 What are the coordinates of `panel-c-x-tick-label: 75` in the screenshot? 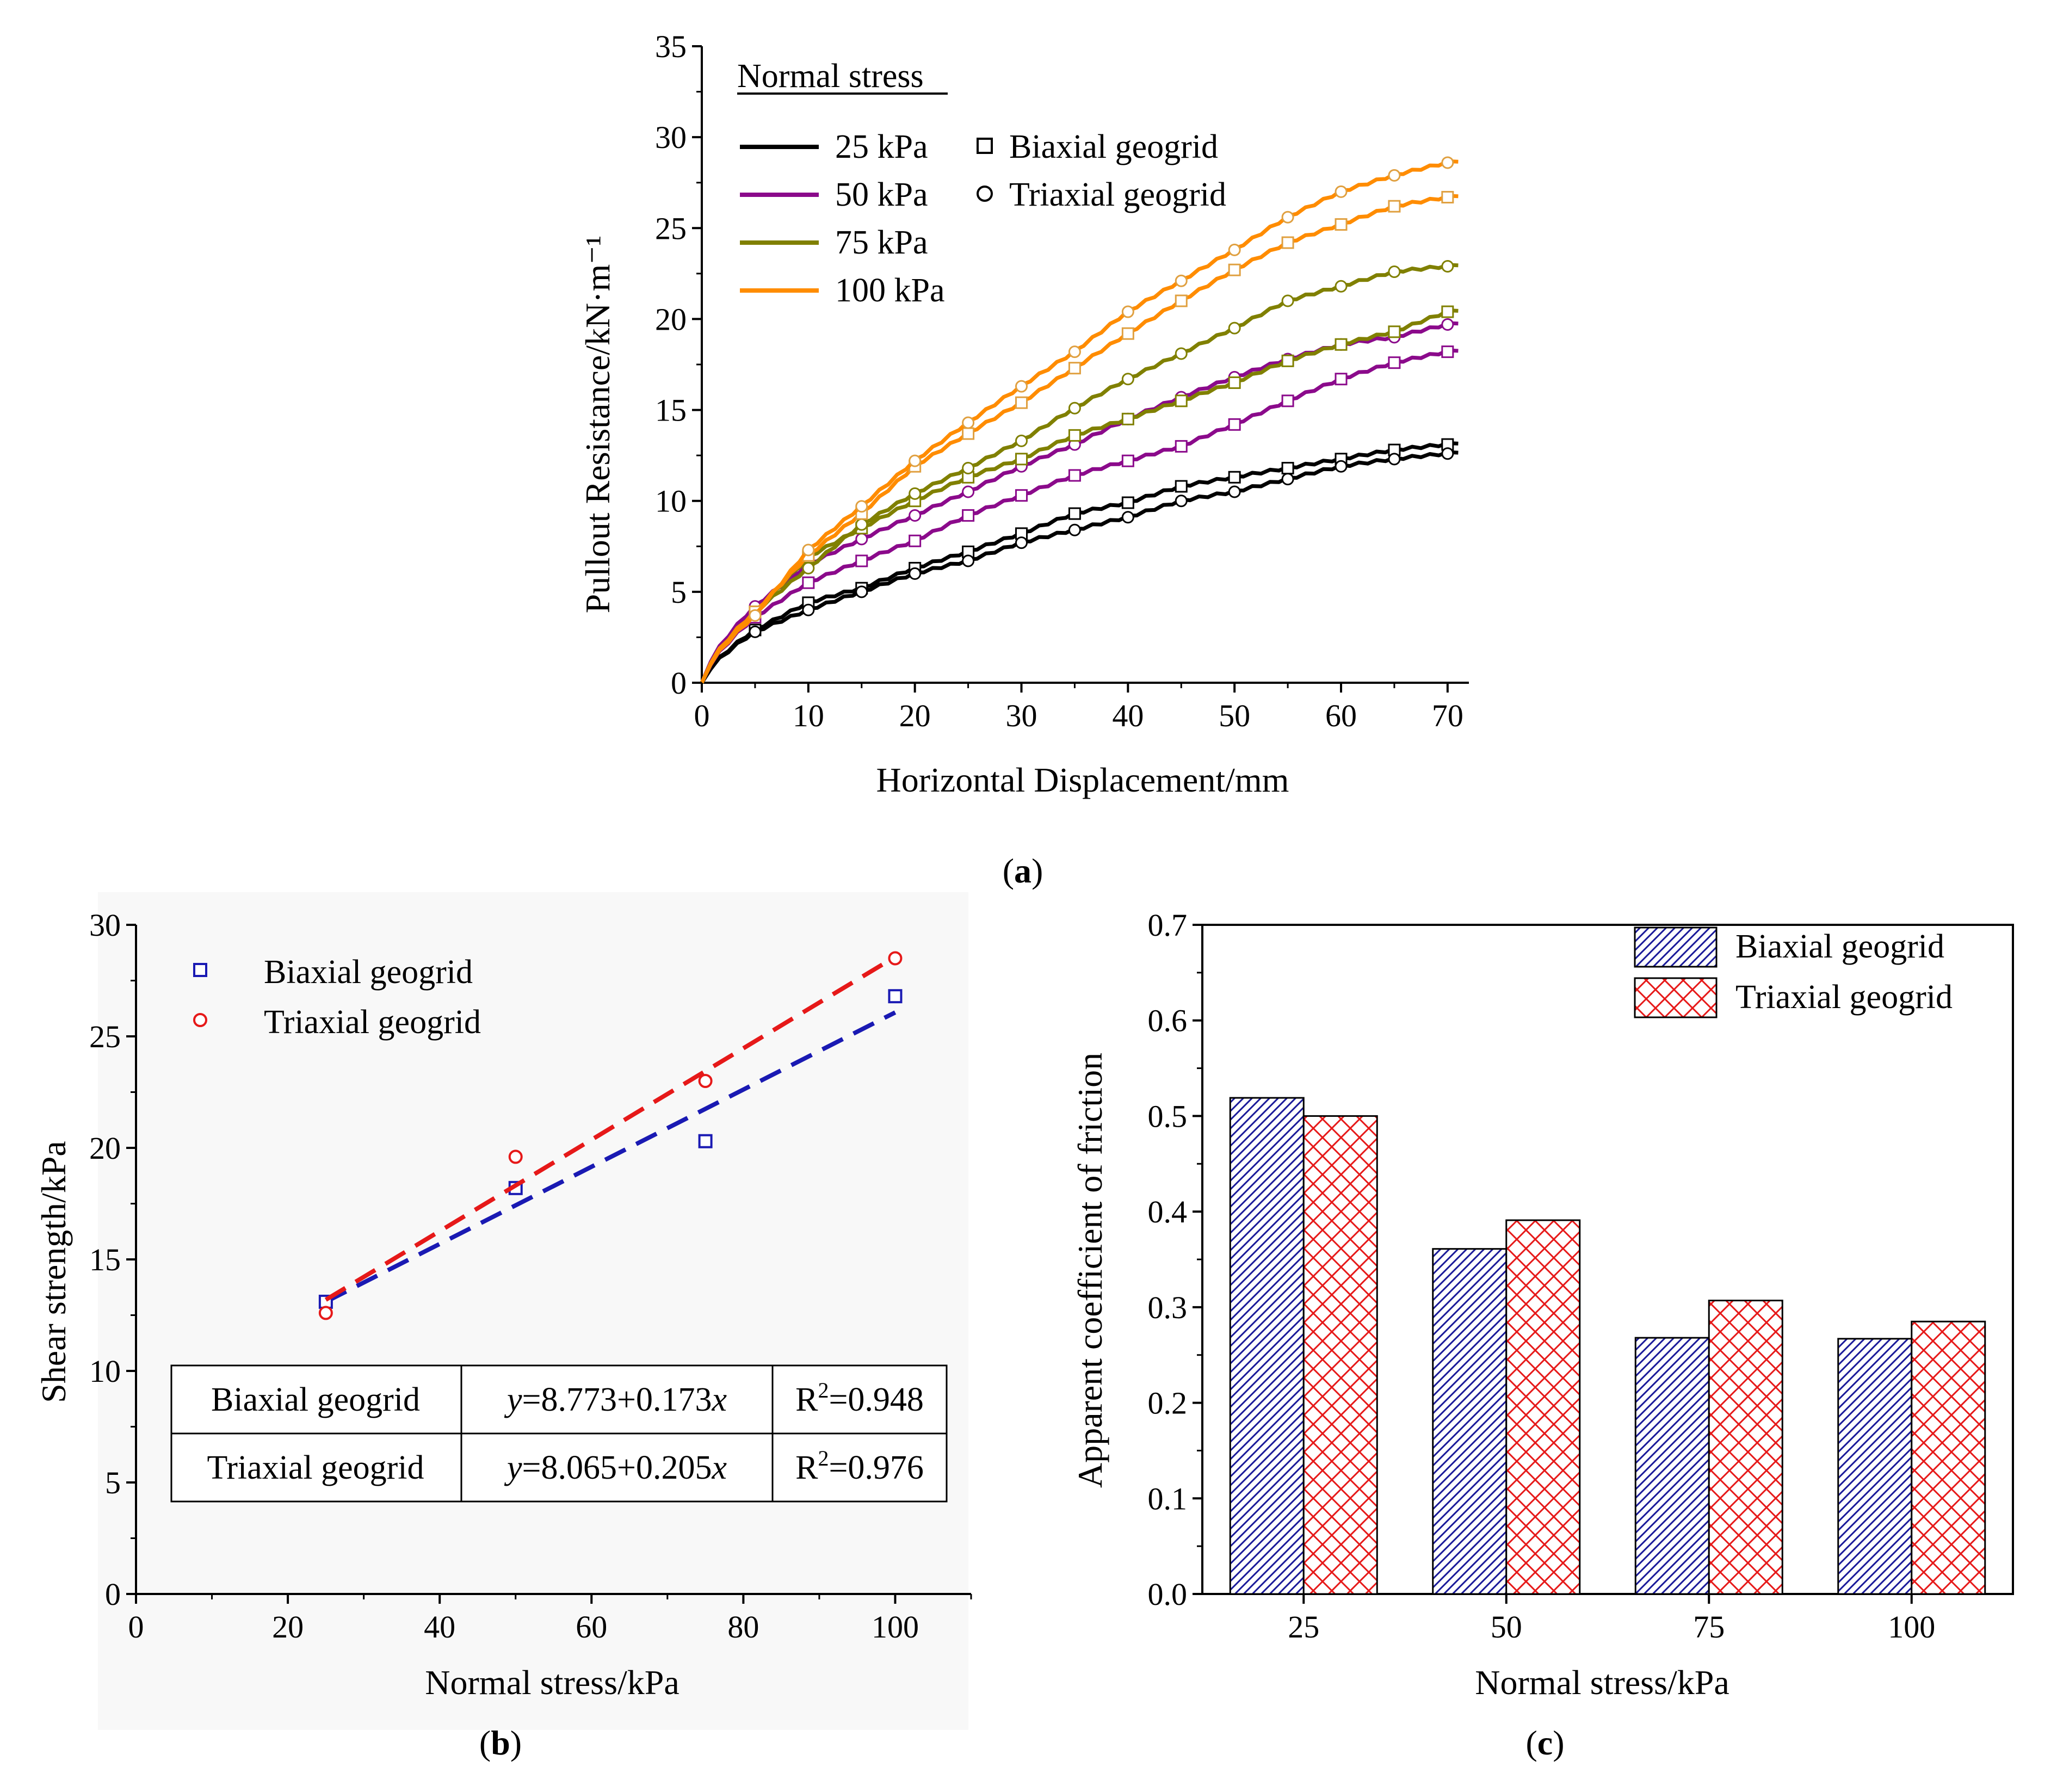 It's located at (1709, 1627).